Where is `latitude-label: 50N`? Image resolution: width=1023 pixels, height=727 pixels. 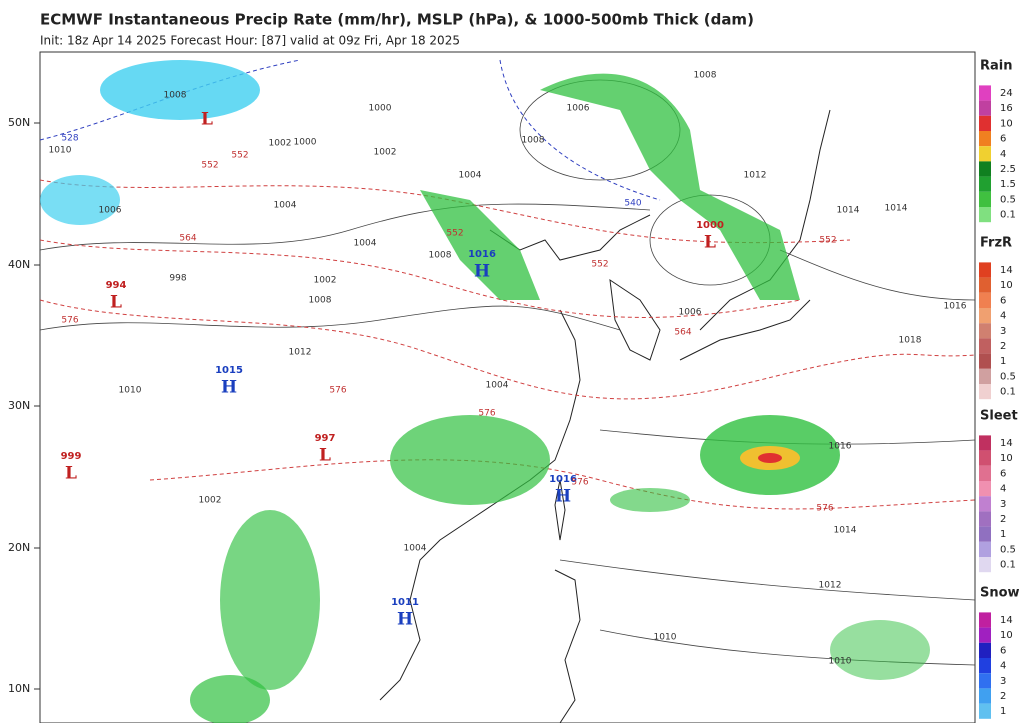 latitude-label: 50N is located at coordinates (19, 122).